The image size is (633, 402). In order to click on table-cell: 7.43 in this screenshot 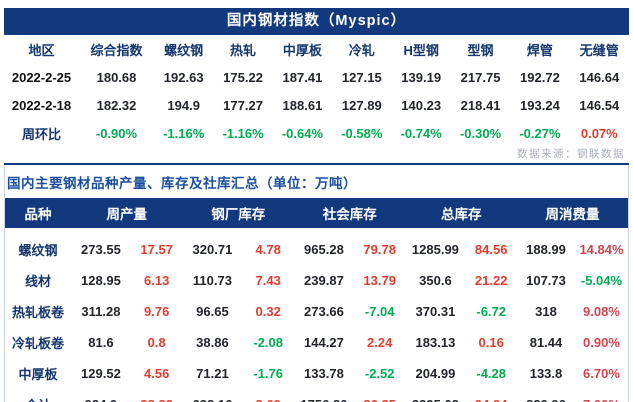, I will do `click(268, 280)`.